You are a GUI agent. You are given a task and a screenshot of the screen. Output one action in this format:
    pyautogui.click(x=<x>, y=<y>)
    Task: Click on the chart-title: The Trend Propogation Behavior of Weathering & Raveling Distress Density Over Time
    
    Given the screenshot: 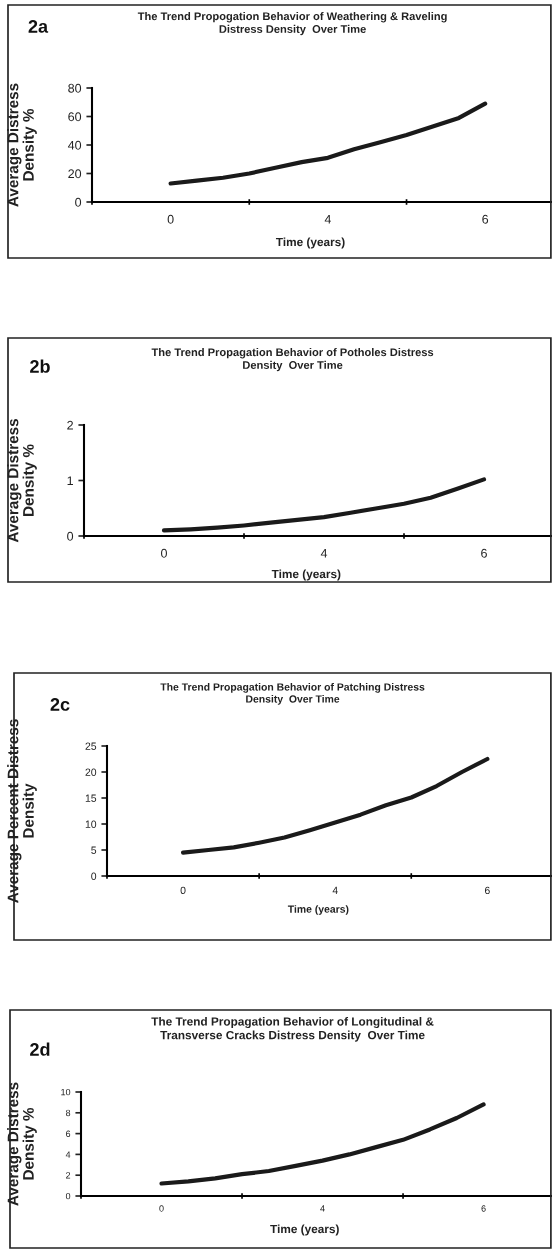 What is the action you would take?
    pyautogui.click(x=292, y=24)
    